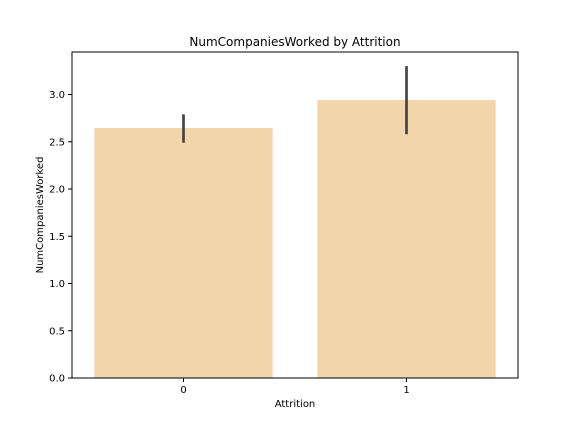 The width and height of the screenshot is (576, 432). What do you see at coordinates (295, 104) in the screenshot?
I see `error-bars-layer` at bounding box center [295, 104].